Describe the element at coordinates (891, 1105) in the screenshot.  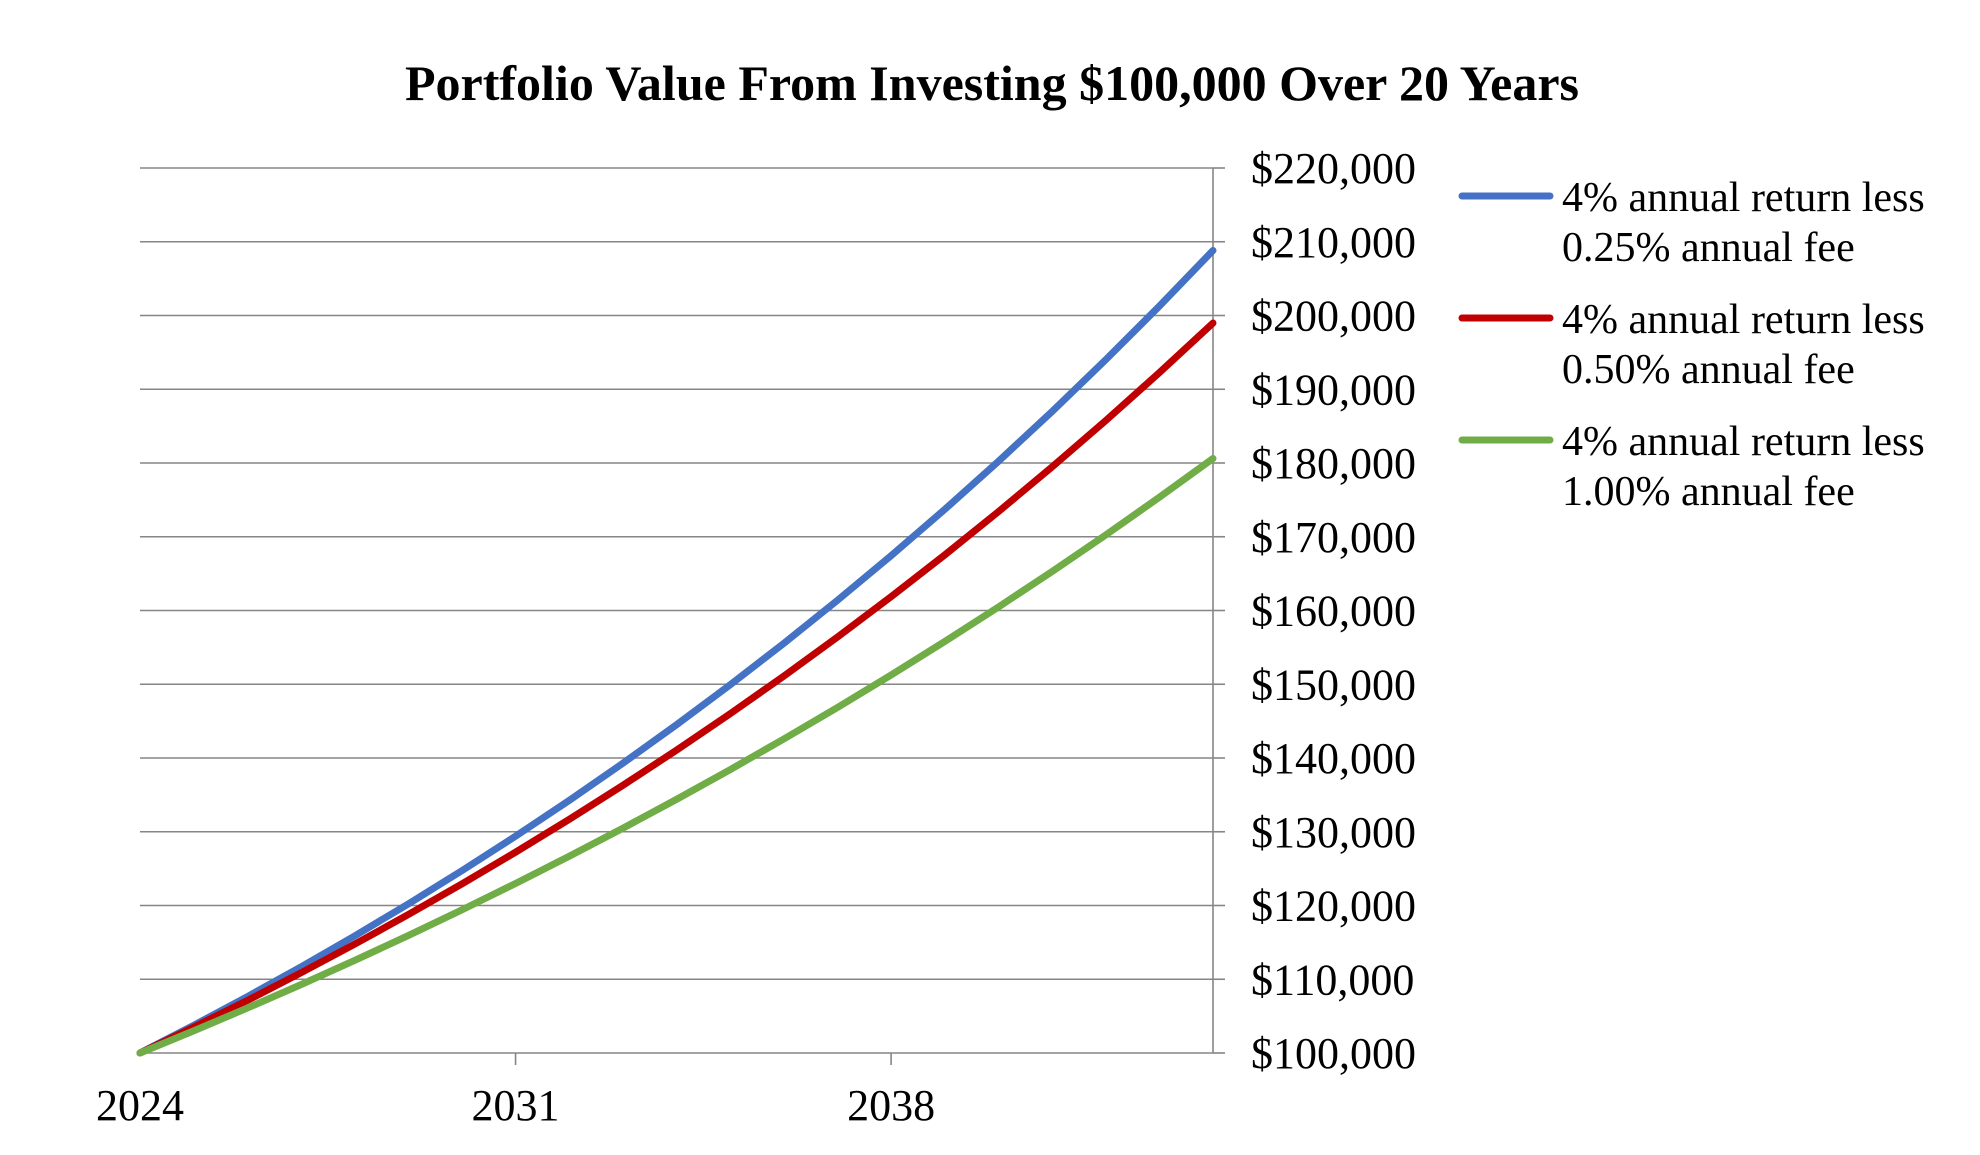
I see `x-tick-label: 2038` at that location.